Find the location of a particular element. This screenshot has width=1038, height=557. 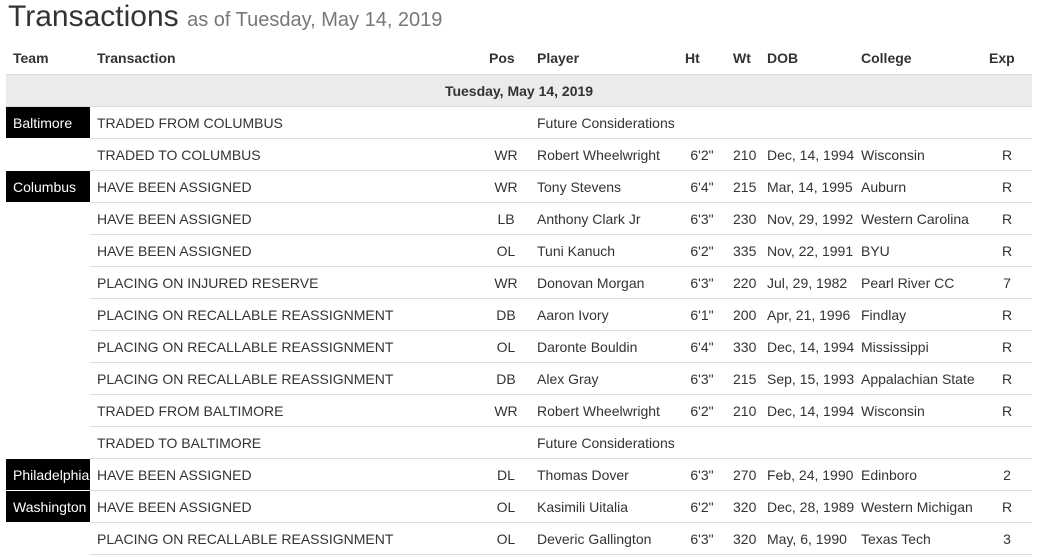

dob-cell: Apr, 21, 1996 is located at coordinates (807, 314).